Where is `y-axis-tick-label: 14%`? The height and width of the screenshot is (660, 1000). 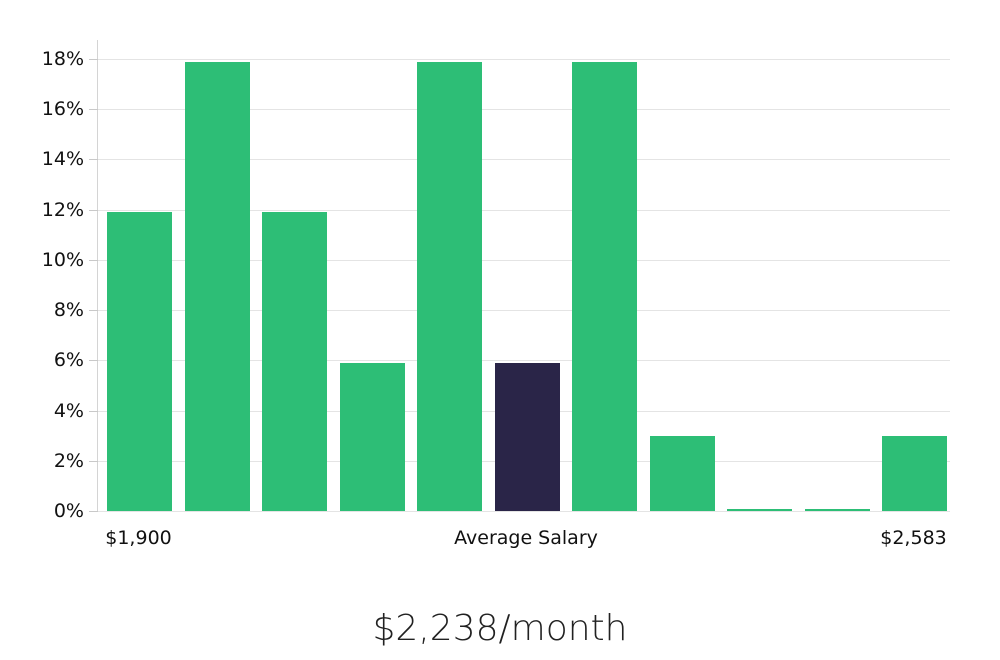
y-axis-tick-label: 14% is located at coordinates (62, 159).